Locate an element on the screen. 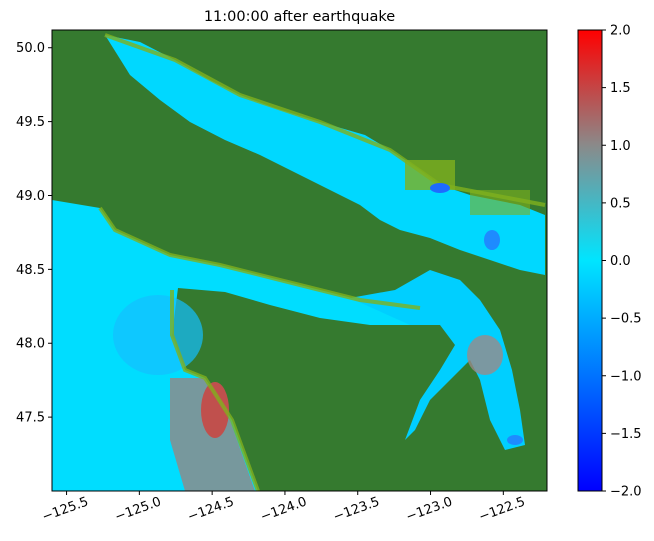  colorbar-tick-label: −1.5 is located at coordinates (626, 434).